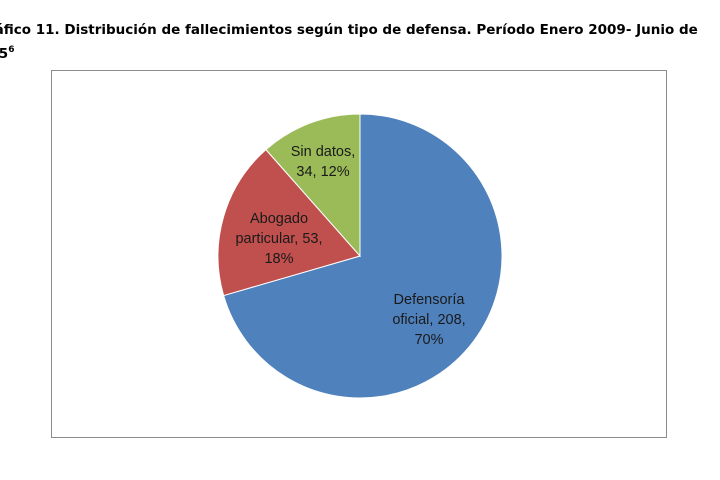 This screenshot has width=720, height=480. What do you see at coordinates (279, 219) in the screenshot?
I see `slice-label-line: Abogado` at bounding box center [279, 219].